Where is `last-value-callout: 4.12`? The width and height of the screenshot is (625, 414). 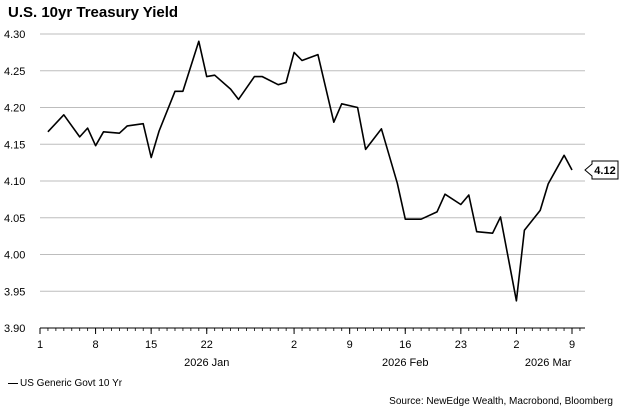 last-value-callout: 4.12 is located at coordinates (601, 170).